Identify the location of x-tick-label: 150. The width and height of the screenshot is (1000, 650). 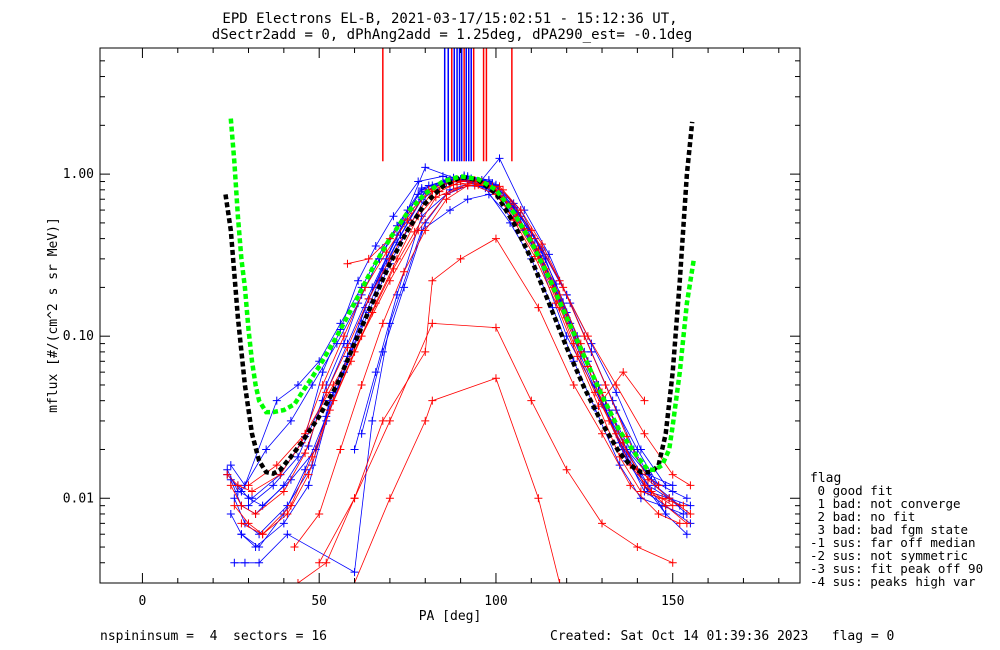
(672, 601).